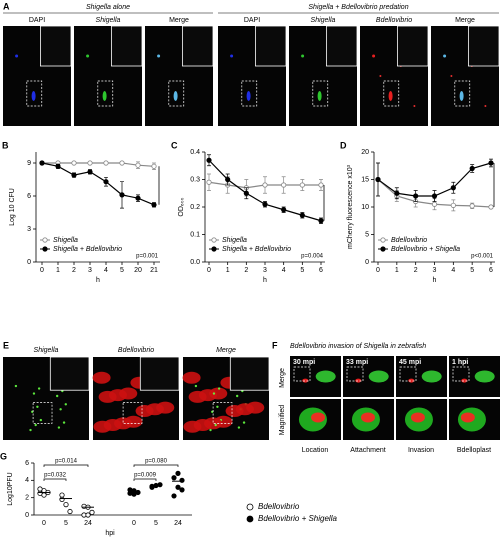 The height and width of the screenshot is (537, 500). What do you see at coordinates (37, 20) in the screenshot?
I see `channel-label: DAPI` at bounding box center [37, 20].